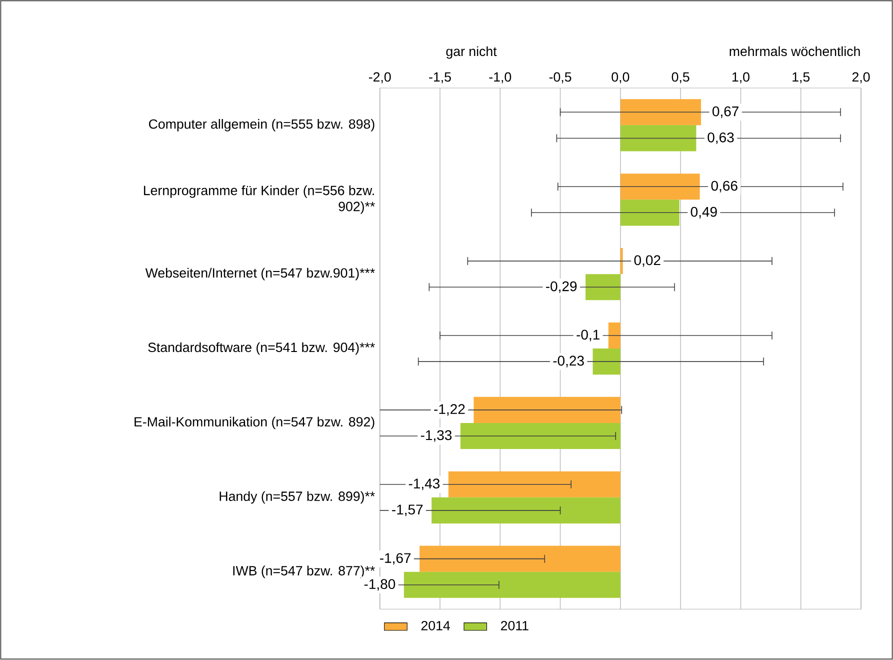 The image size is (893, 660). What do you see at coordinates (436, 436) in the screenshot?
I see `data-label: -1,33` at bounding box center [436, 436].